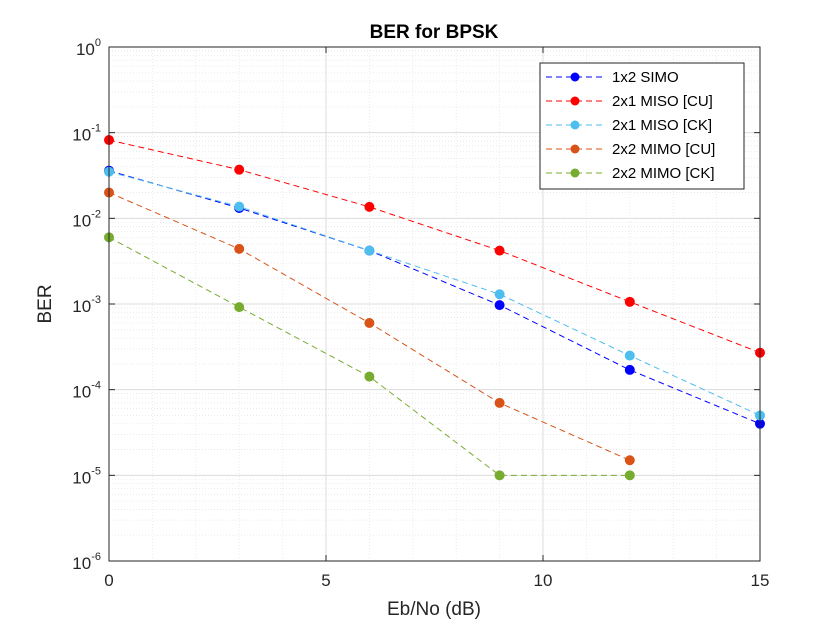 This screenshot has width=840, height=630. Describe the element at coordinates (543, 580) in the screenshot. I see `x-tick-label: 10` at that location.